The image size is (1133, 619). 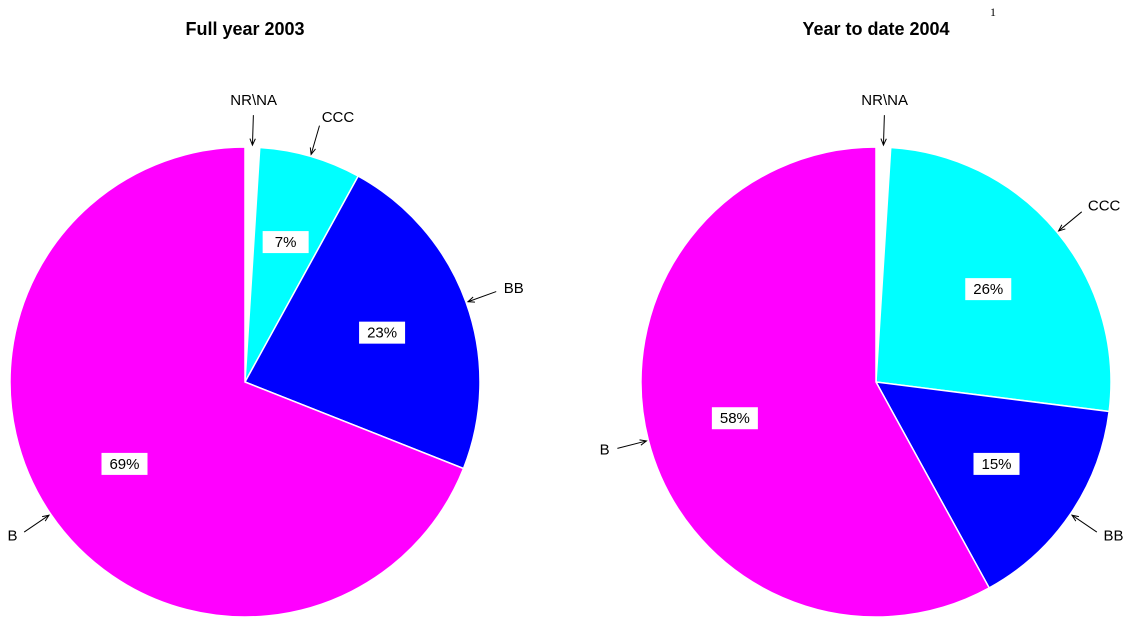 I want to click on value-label: 7%, so click(x=286, y=242).